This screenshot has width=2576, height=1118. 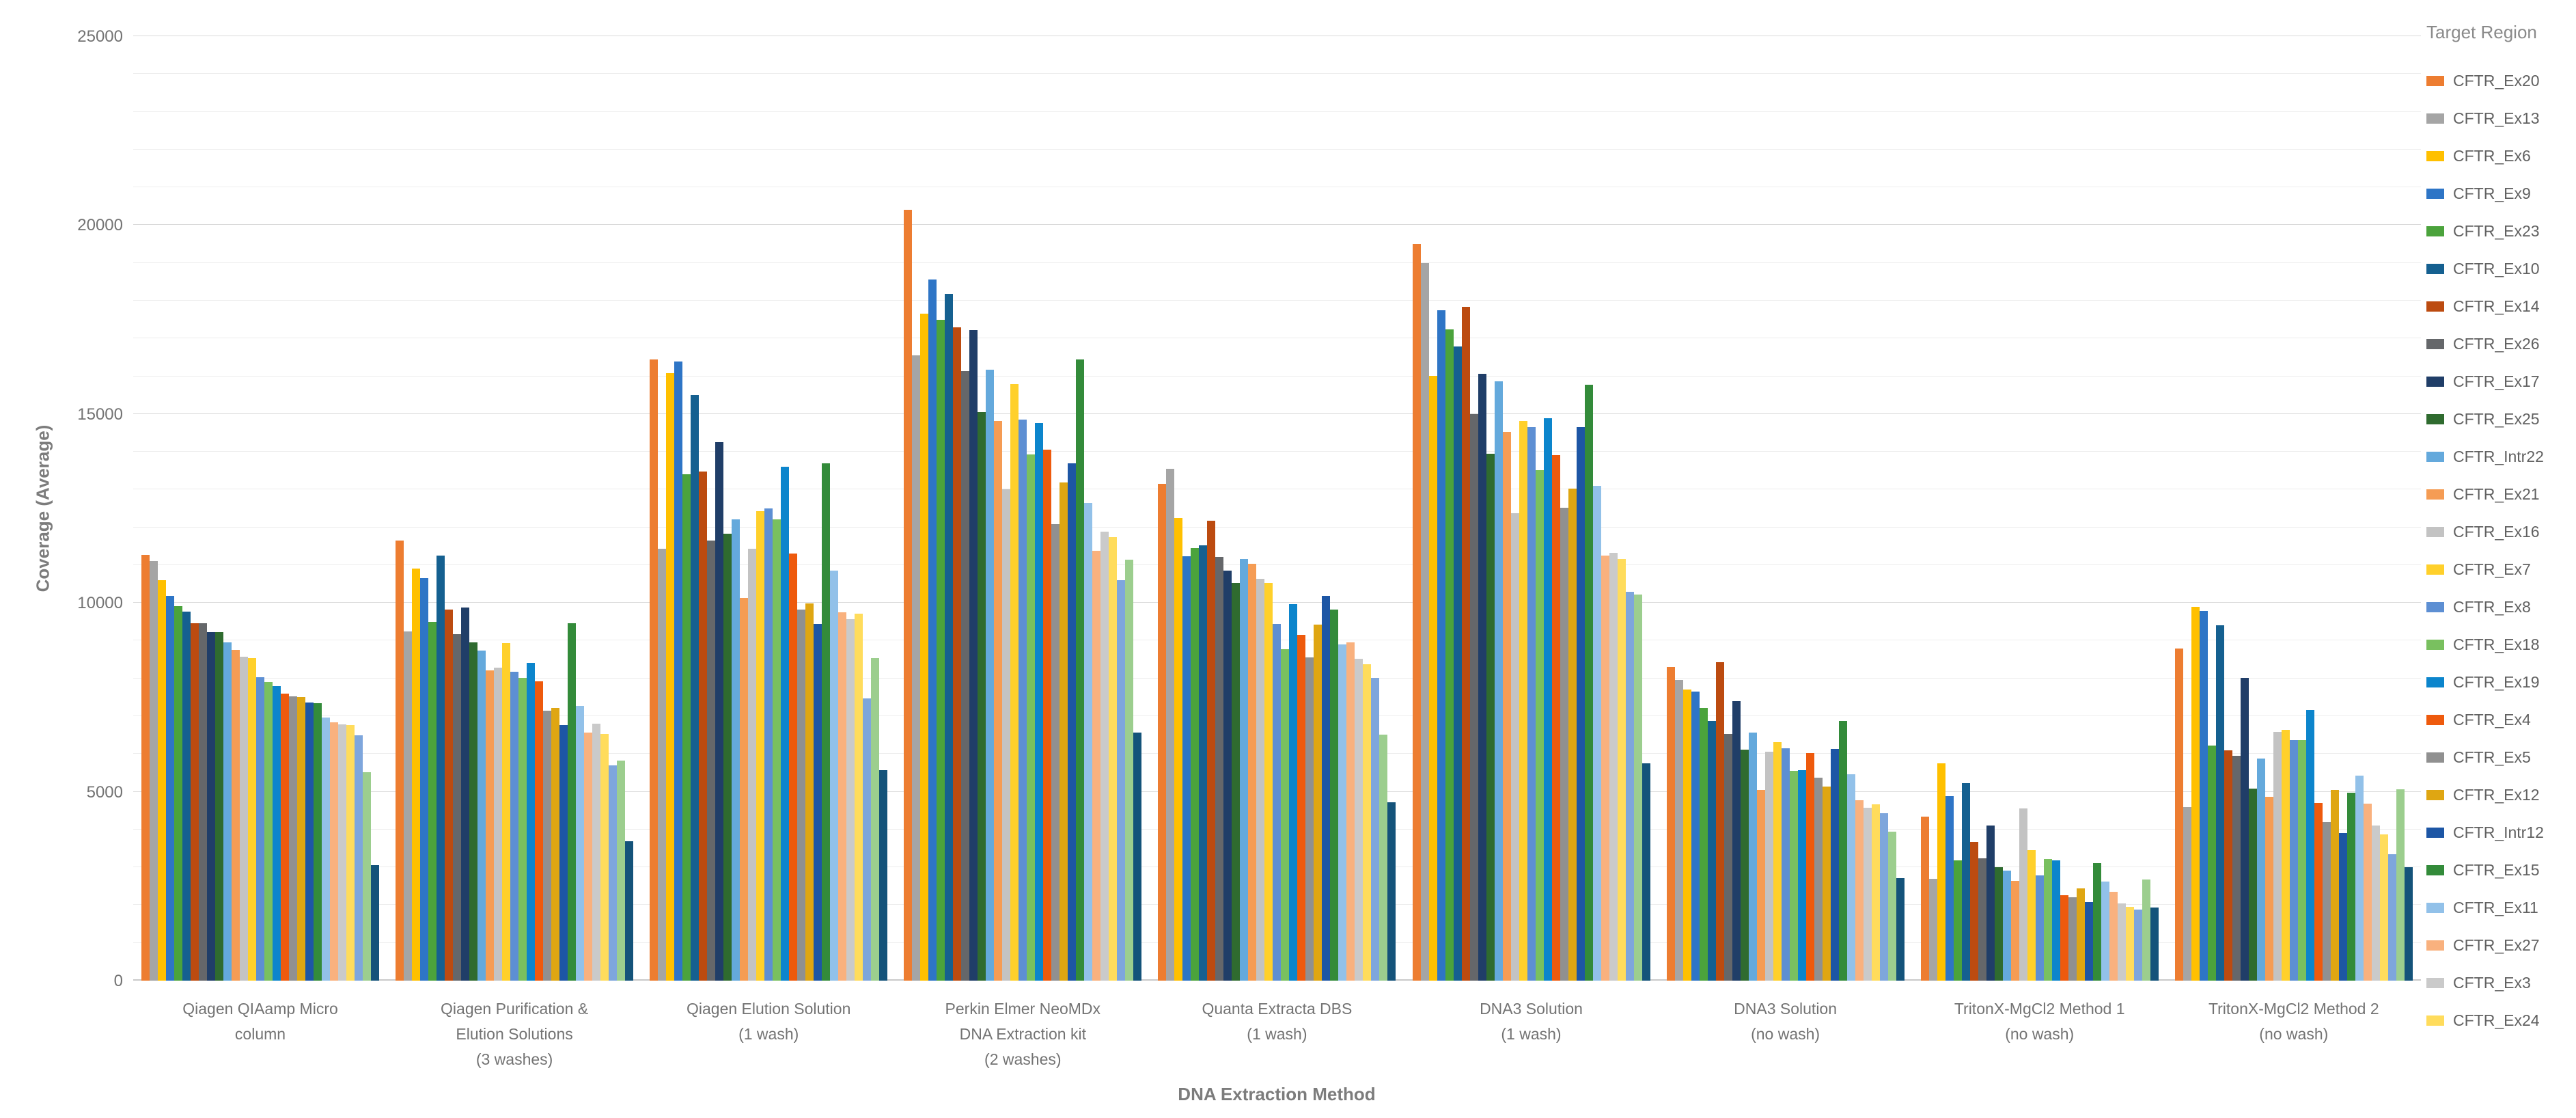 What do you see at coordinates (2064, 938) in the screenshot?
I see `bar-cftr_ex4` at bounding box center [2064, 938].